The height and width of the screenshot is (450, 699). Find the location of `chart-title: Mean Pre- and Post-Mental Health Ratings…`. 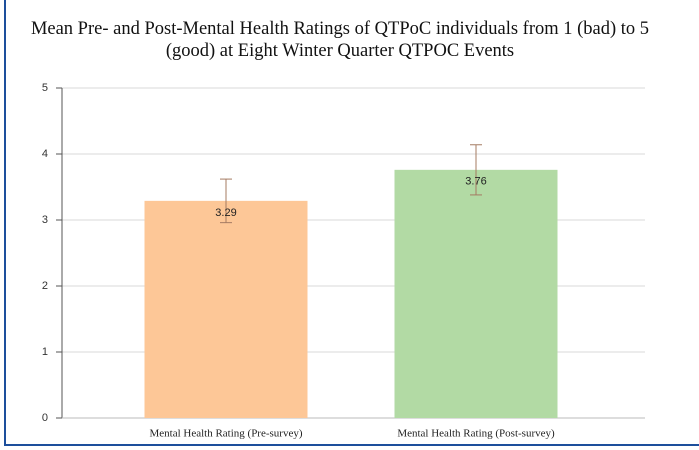

chart-title: Mean Pre- and Post-Mental Health Ratings… is located at coordinates (340, 40).